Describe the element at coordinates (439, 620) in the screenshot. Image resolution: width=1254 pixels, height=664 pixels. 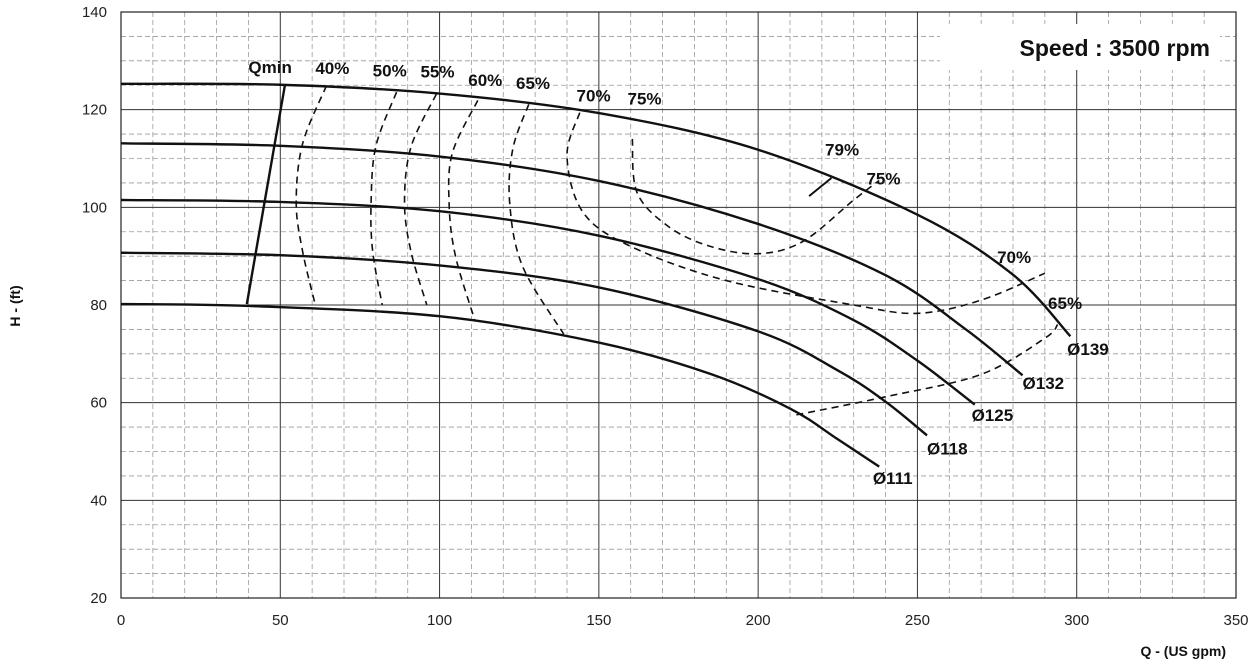
I see `x-tick-label: 100` at that location.